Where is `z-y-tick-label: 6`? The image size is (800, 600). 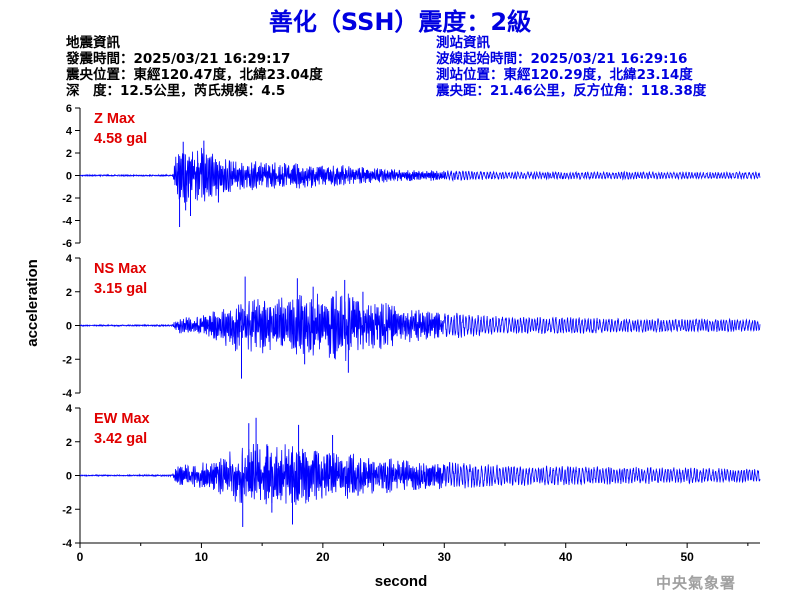
z-y-tick-label: 6 is located at coordinates (69, 109).